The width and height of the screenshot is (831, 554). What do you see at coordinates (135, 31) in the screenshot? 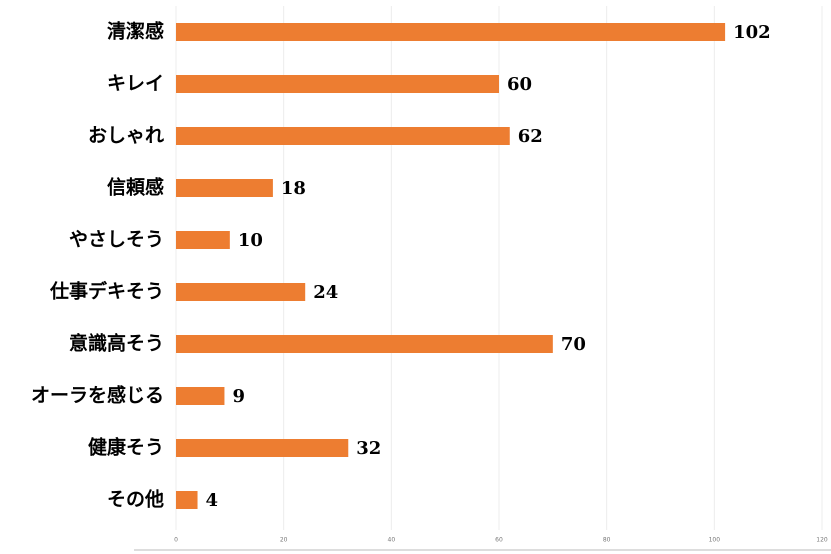
I see `y-tick-label: 清潔感` at bounding box center [135, 31].